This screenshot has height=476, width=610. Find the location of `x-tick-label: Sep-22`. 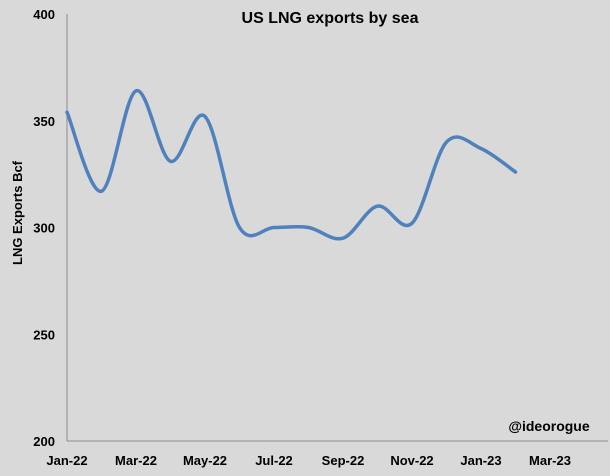

x-tick-label: Sep-22 is located at coordinates (343, 460).